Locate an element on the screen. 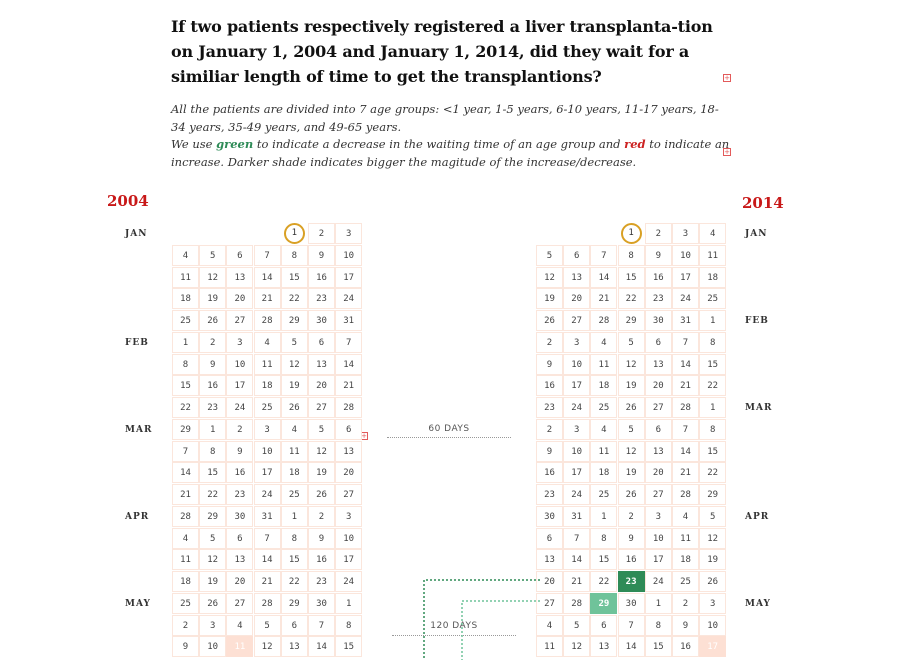 This screenshot has width=907, height=660. cal2004-day-cell: 15 is located at coordinates (294, 560).